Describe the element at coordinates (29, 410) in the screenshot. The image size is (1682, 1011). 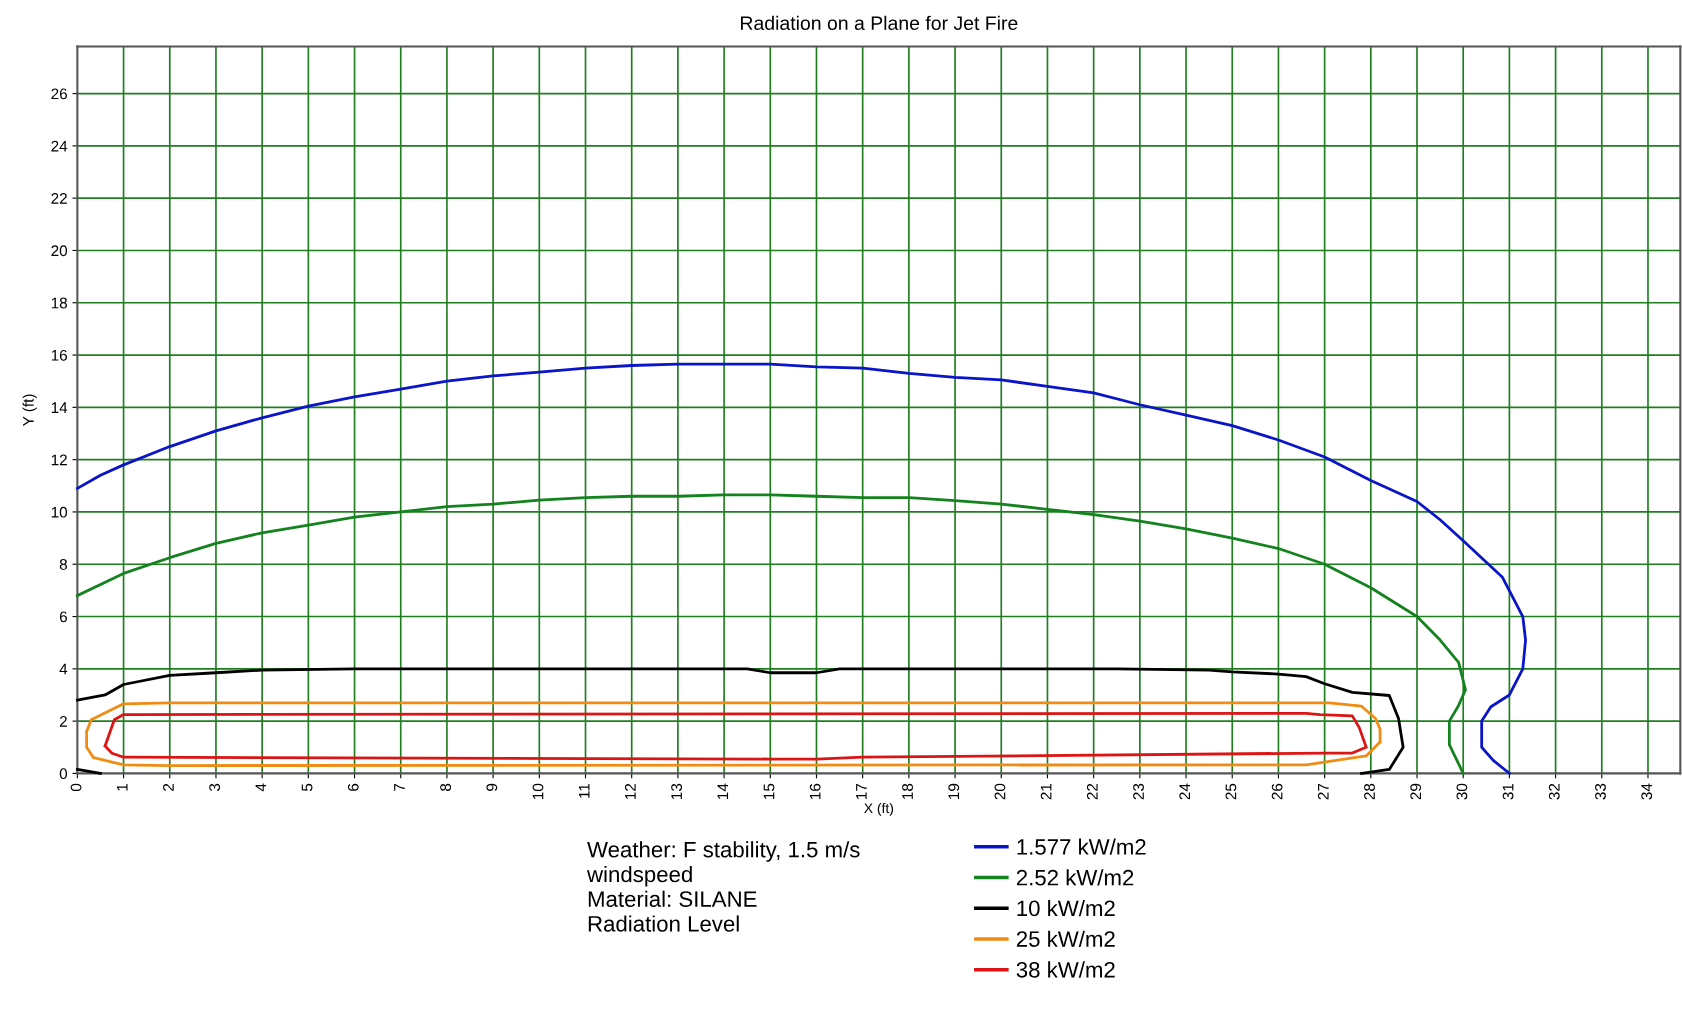
I see `y-axis-title: Y (ft)` at that location.